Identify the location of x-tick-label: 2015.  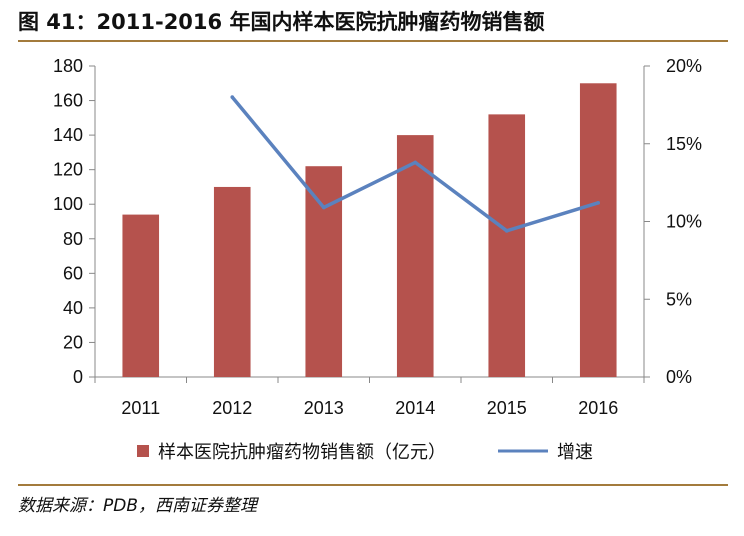
(507, 408).